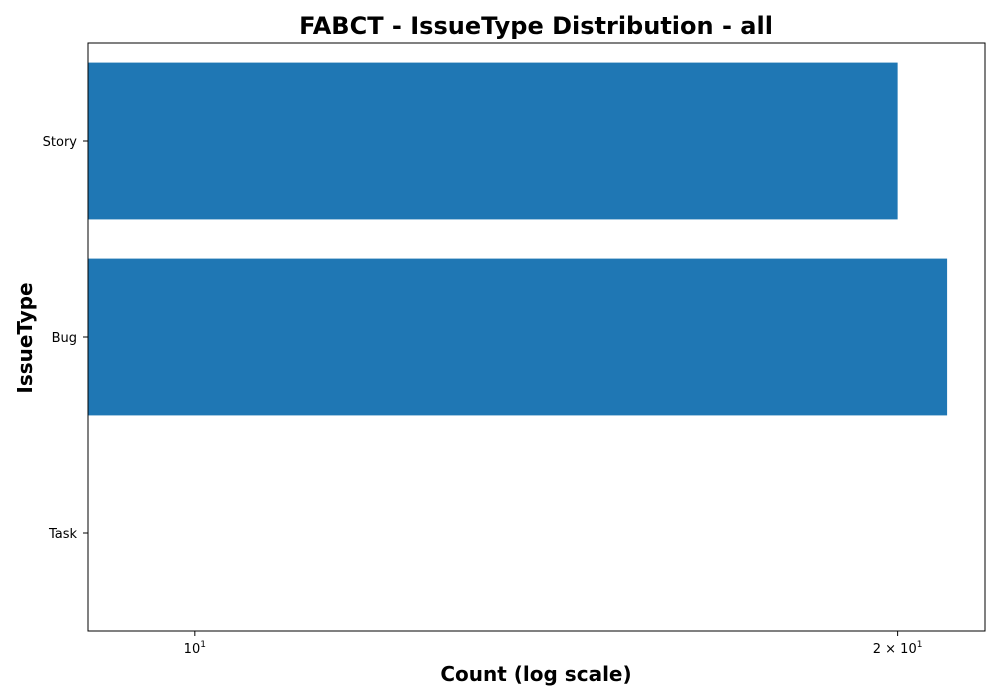  I want to click on x-tick-label: 101, so click(195, 648).